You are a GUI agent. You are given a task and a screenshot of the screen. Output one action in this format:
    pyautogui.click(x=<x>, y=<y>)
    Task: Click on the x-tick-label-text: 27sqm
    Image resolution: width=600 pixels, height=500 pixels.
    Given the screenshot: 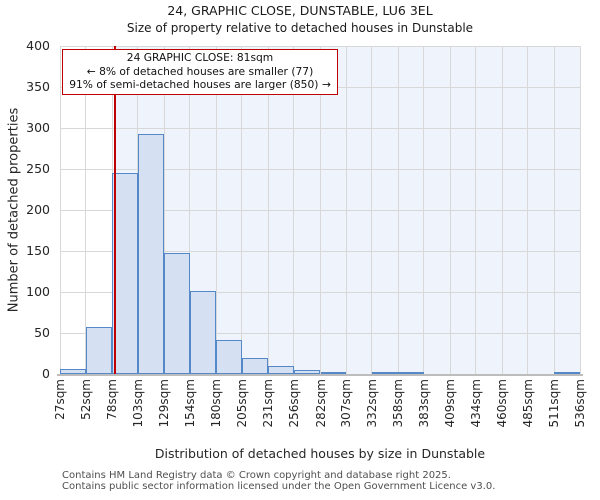 What is the action you would take?
    pyautogui.click(x=60, y=399)
    